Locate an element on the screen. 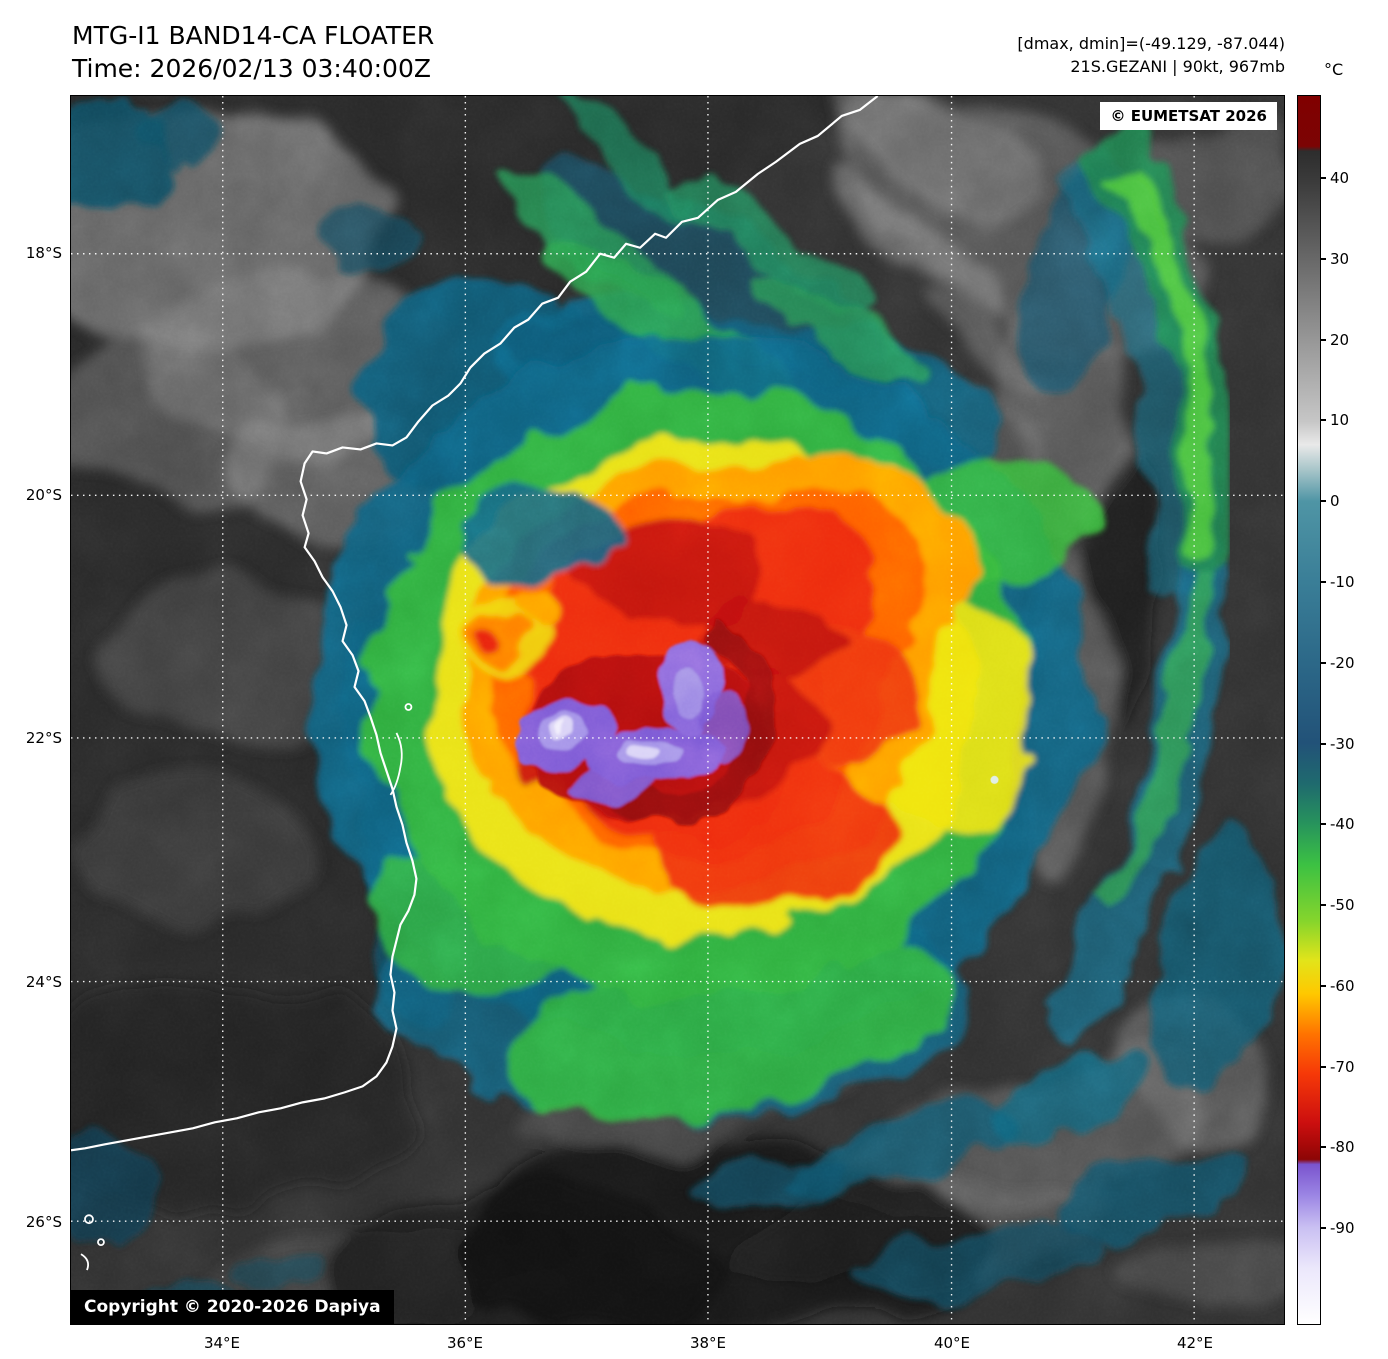 Image resolution: width=1388 pixels, height=1359 pixels. lat-label-18s: 18°S is located at coordinates (43, 253).